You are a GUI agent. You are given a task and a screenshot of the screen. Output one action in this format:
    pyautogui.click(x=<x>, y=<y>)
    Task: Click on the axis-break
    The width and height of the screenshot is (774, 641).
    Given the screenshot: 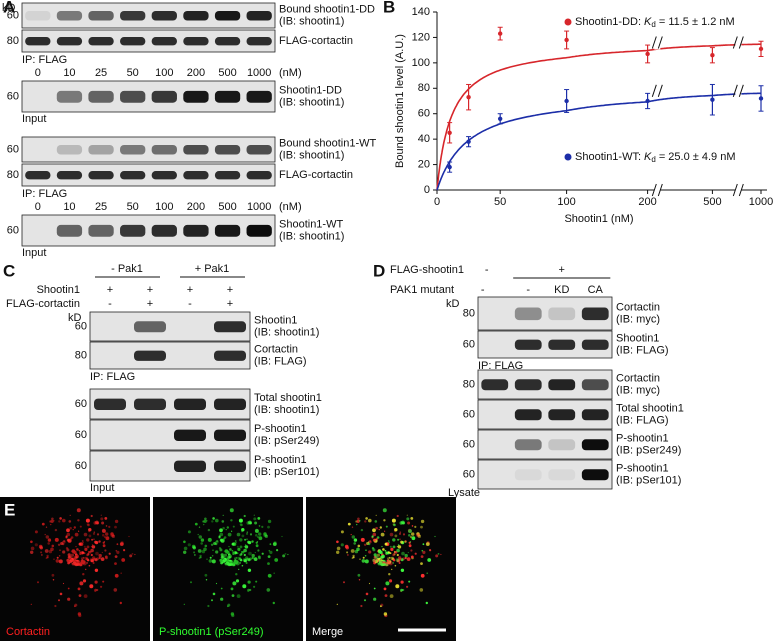 What is the action you would take?
    pyautogui.click(x=657, y=42)
    